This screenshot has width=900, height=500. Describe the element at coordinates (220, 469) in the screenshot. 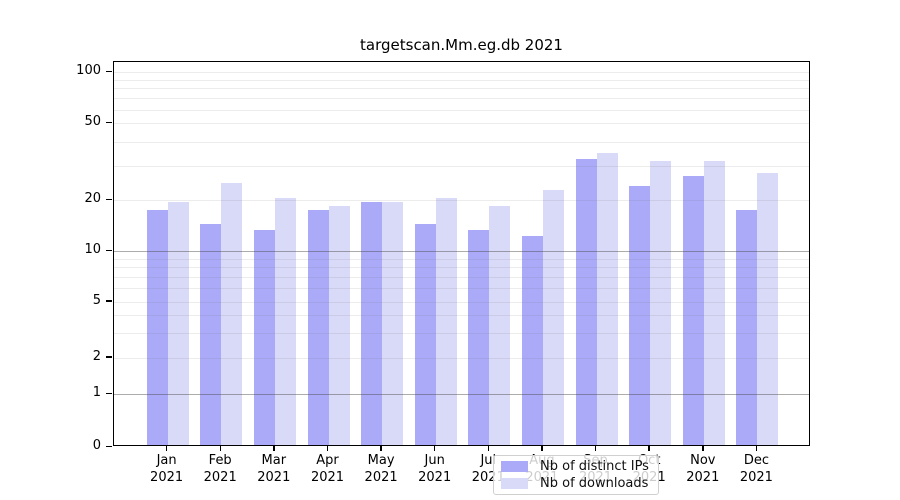

I see `x-label-feb-2021: Feb 2021` at that location.